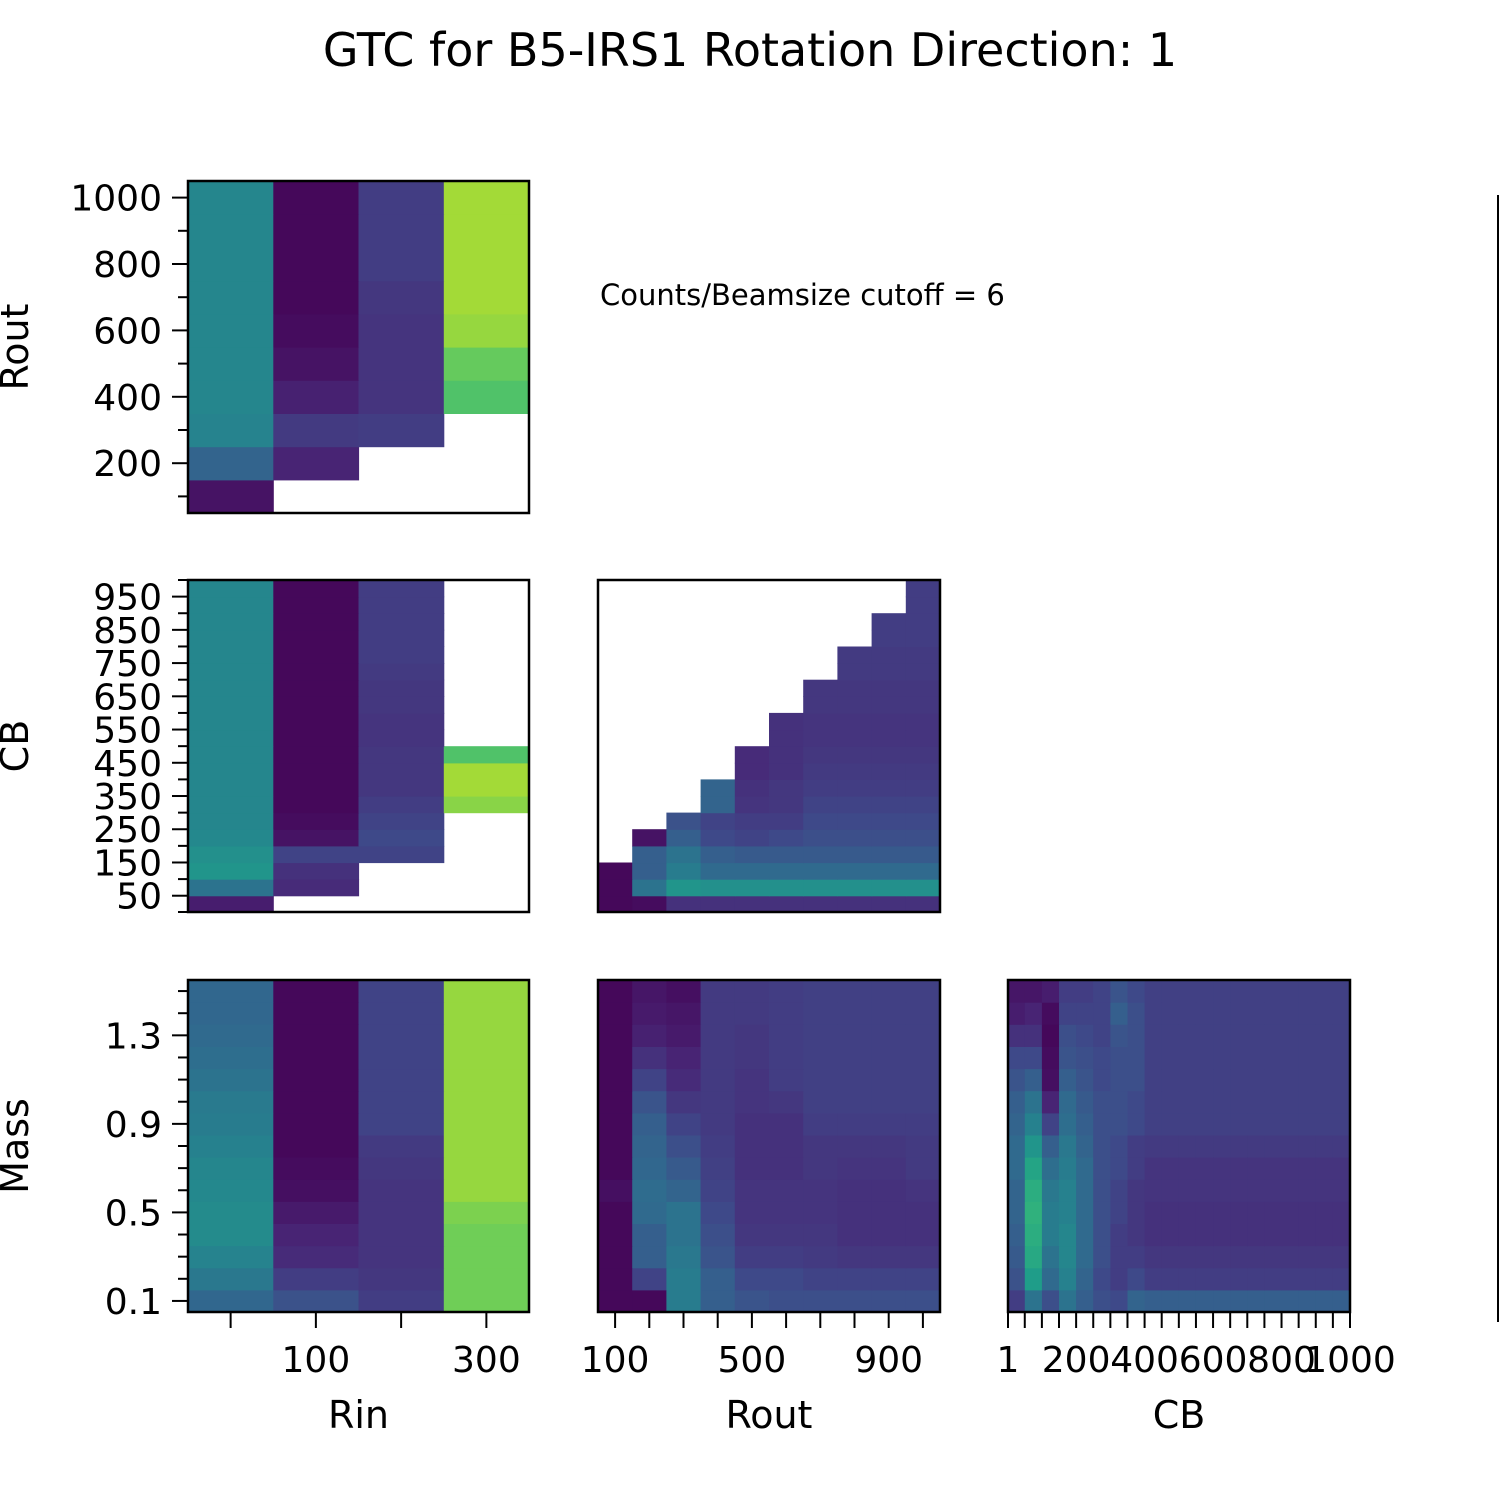  Describe the element at coordinates (316, 1360) in the screenshot. I see `x-tick-label: 100` at that location.